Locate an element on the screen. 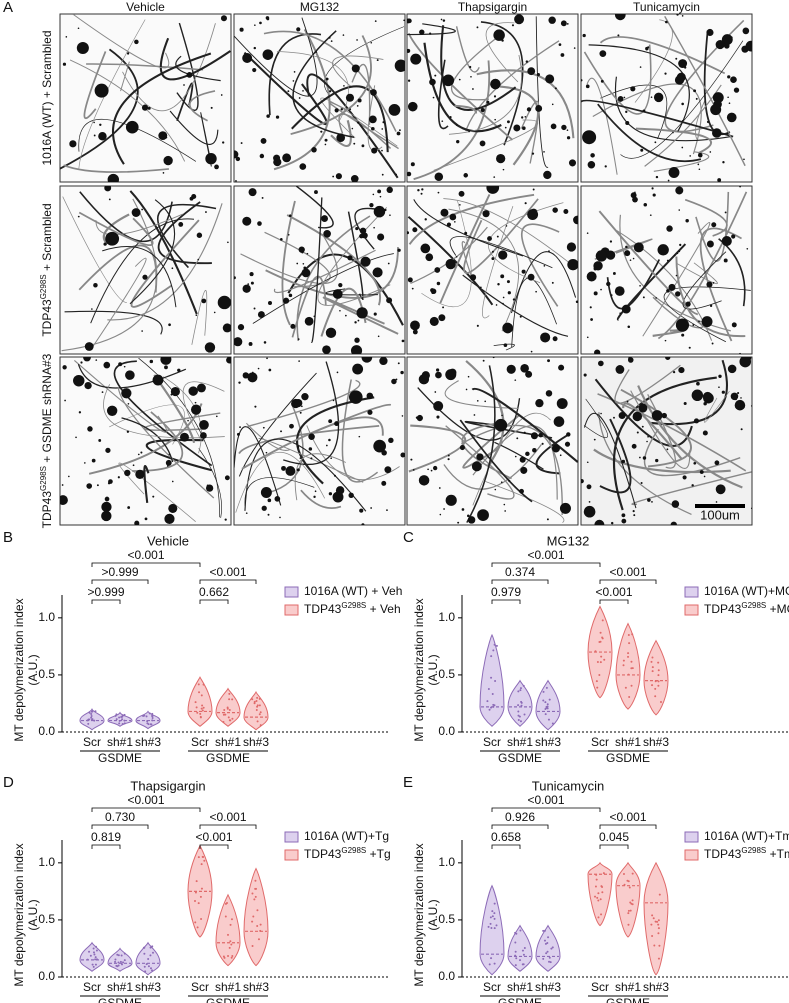 The height and width of the screenshot is (1003, 789). legend-label-part: +Tg is located at coordinates (378, 854).